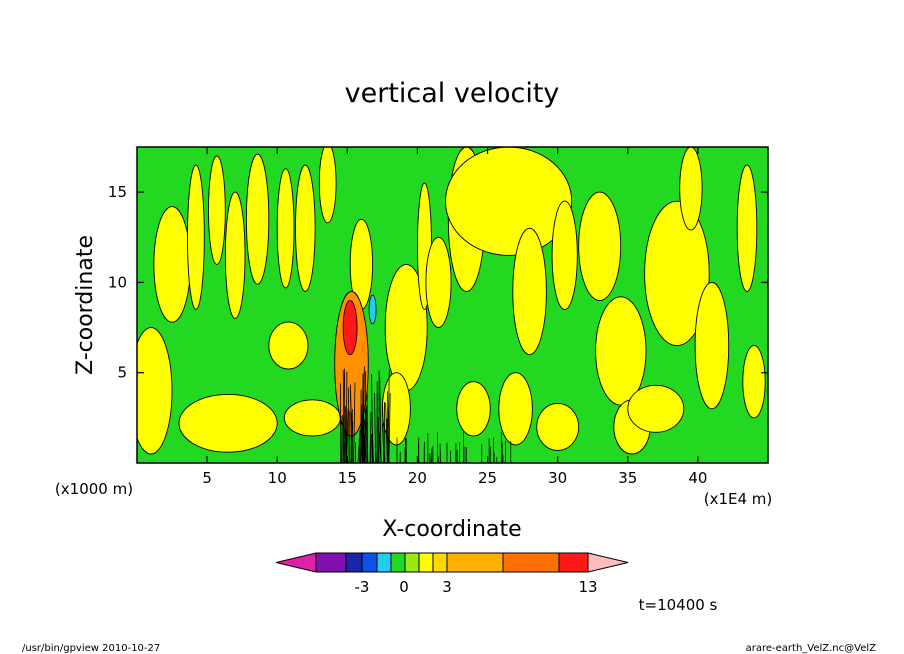  What do you see at coordinates (404, 587) in the screenshot?
I see `colorbar-tick-label: 0` at bounding box center [404, 587].